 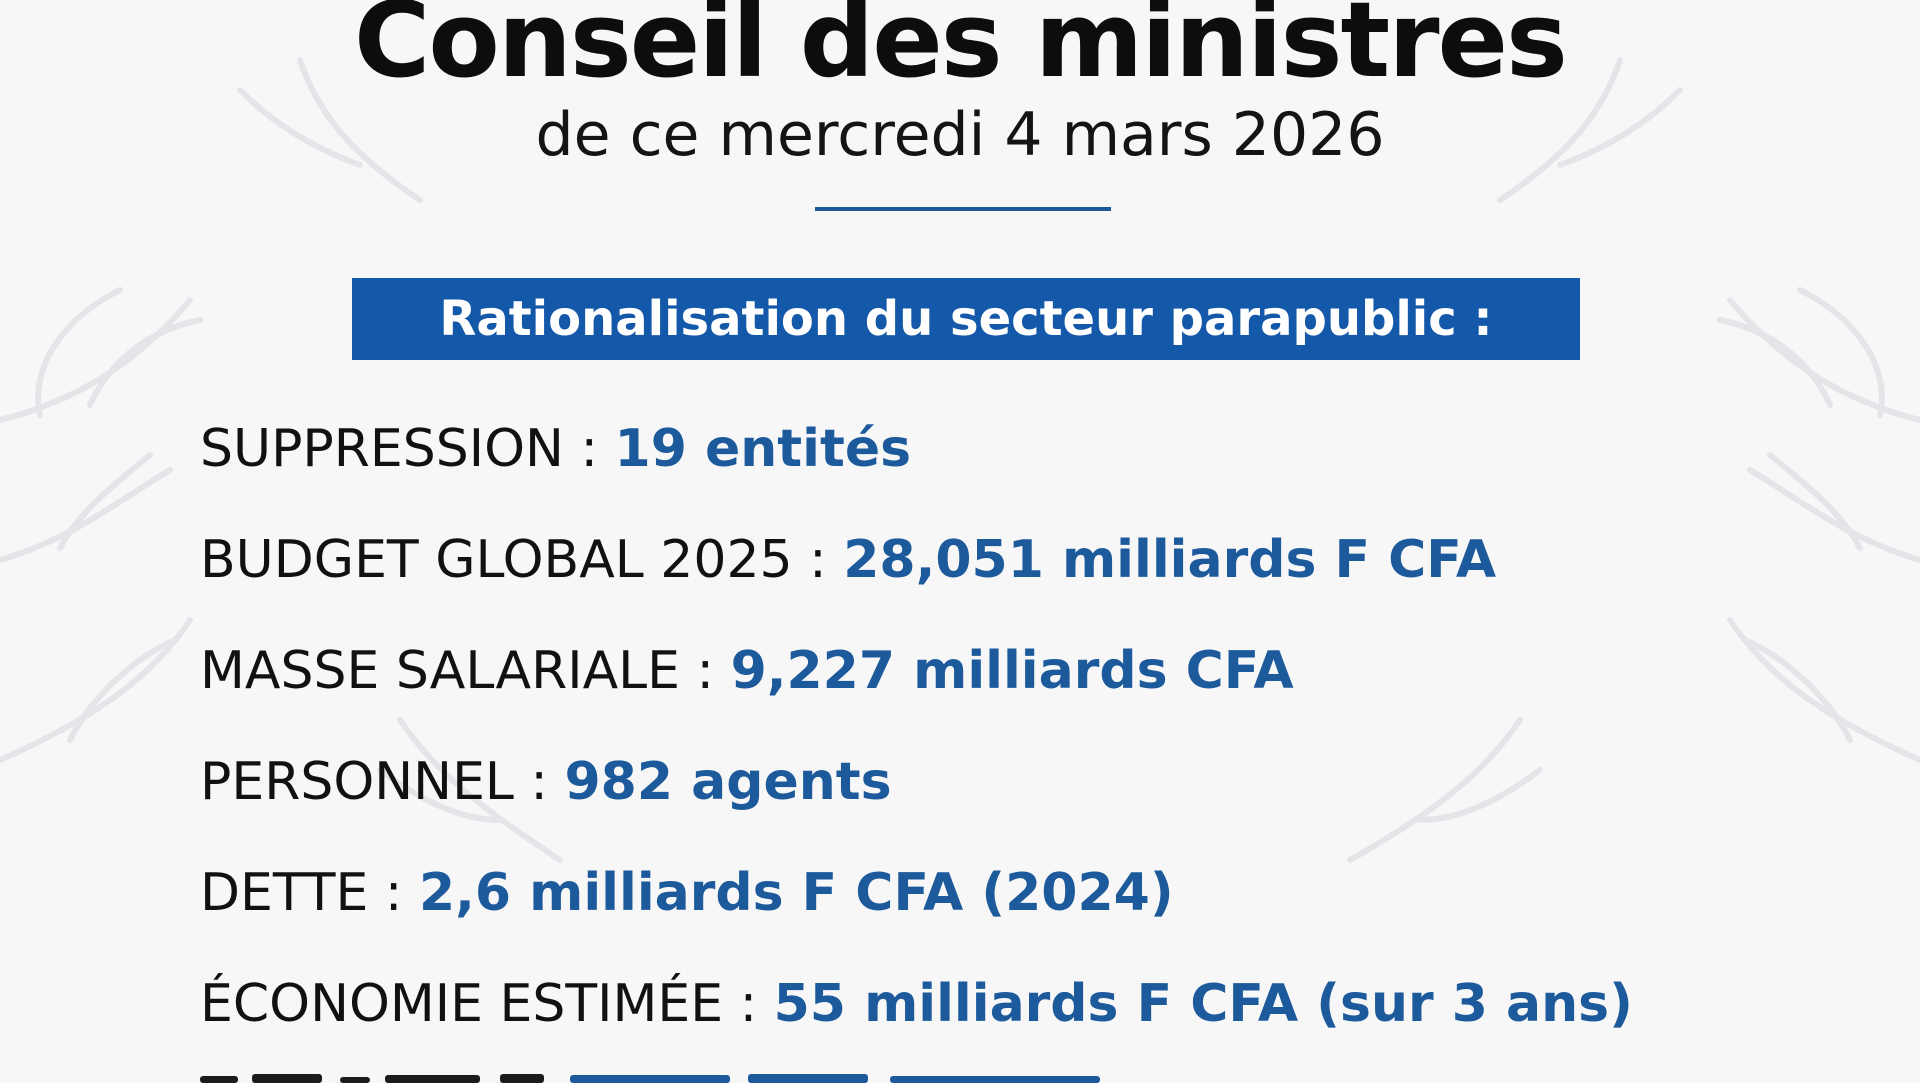 What do you see at coordinates (960, 135) in the screenshot?
I see `page-subtitle: de ce mercredi 4 mars 2026` at bounding box center [960, 135].